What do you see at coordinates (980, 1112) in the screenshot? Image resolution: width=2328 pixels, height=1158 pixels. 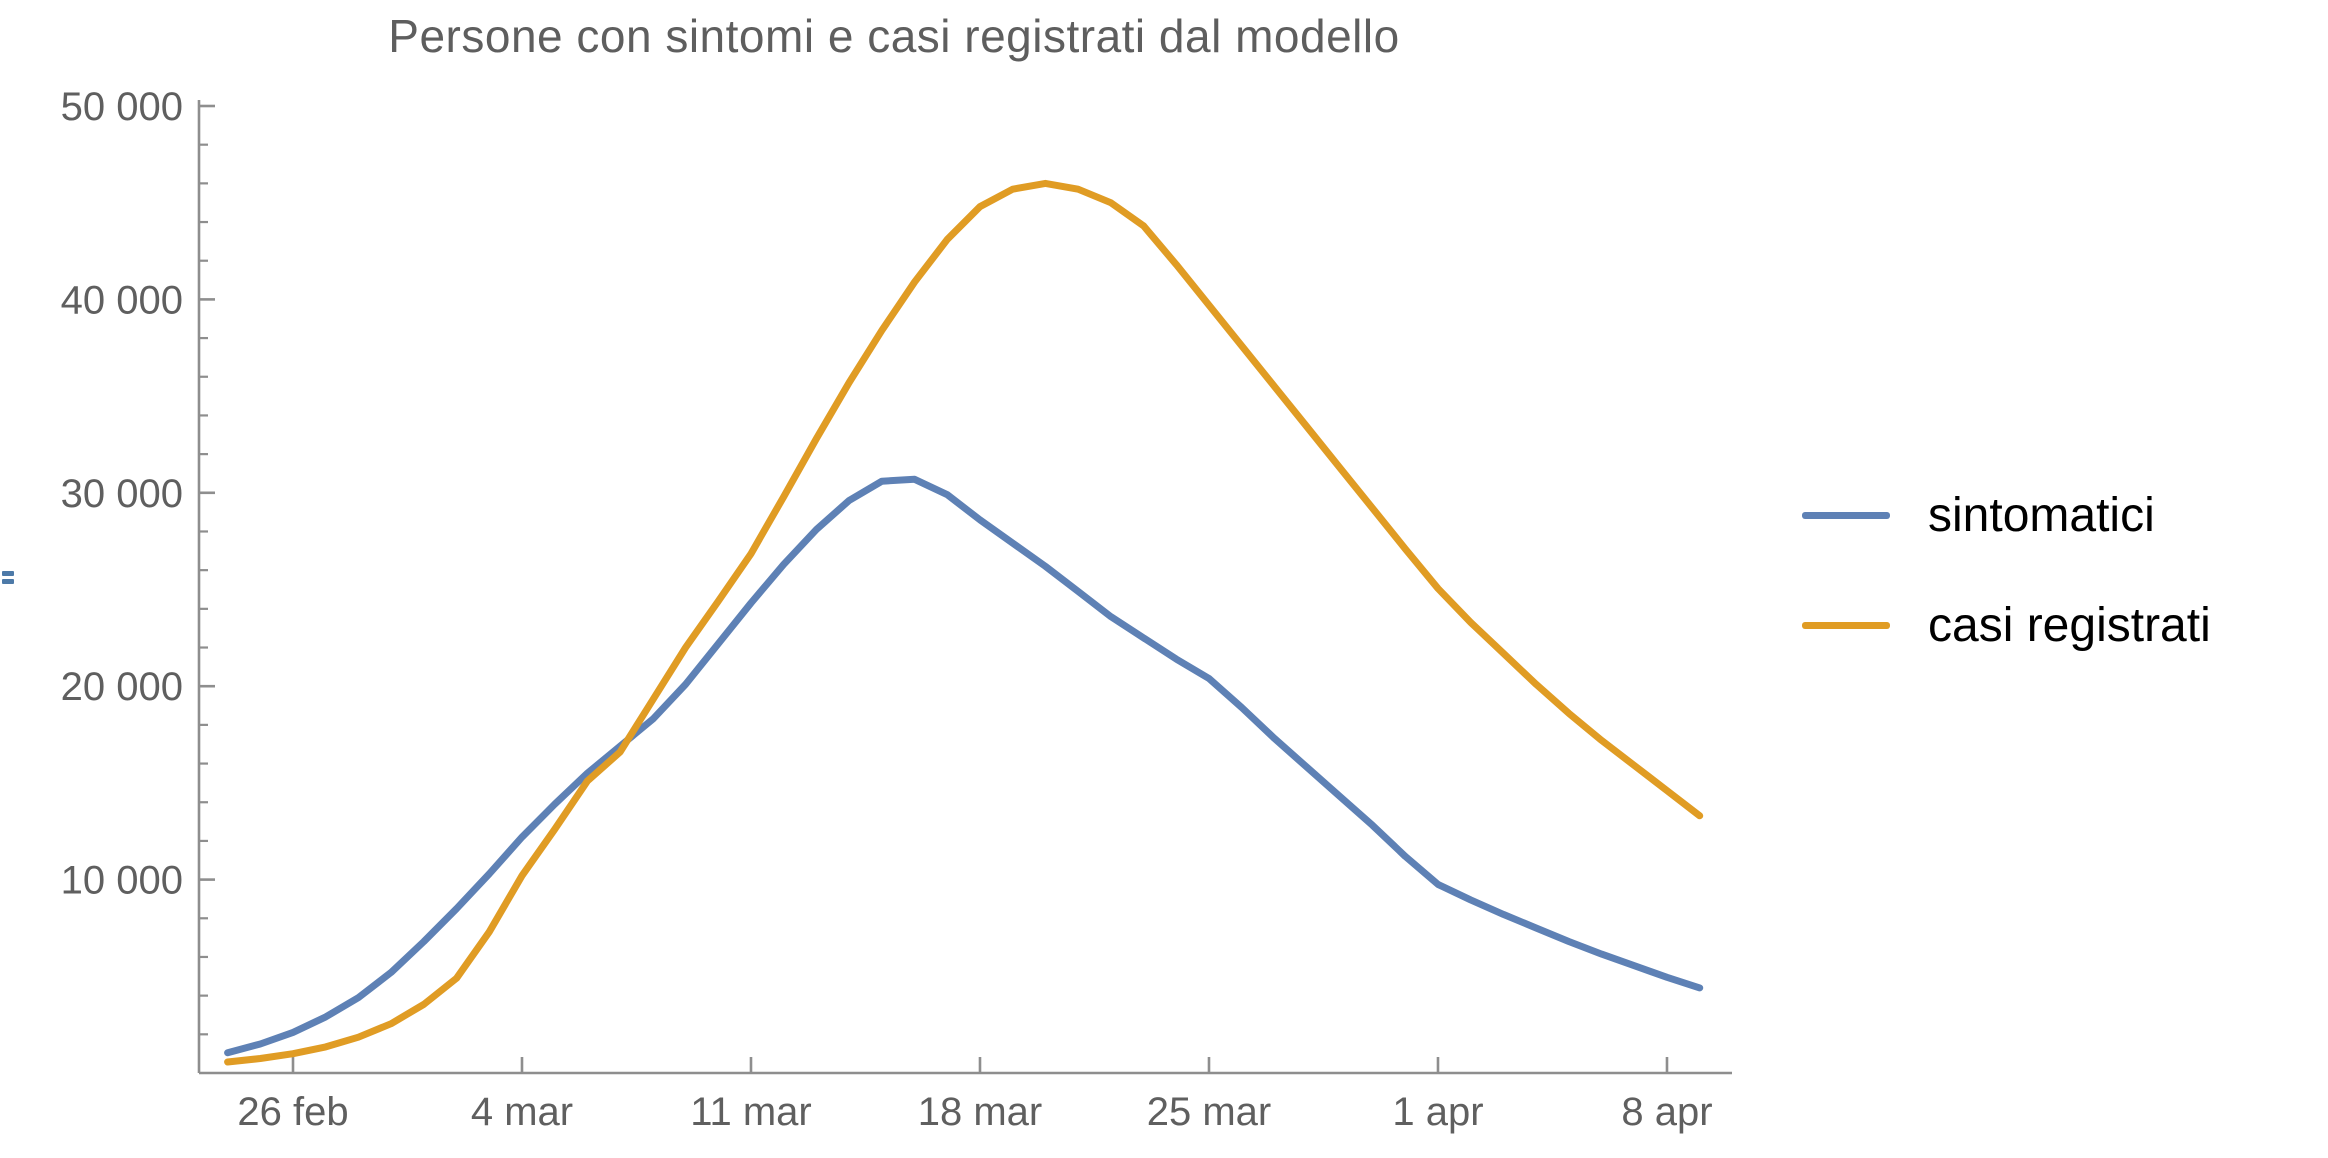 I see `x-axis-tick-label: 18 mar` at bounding box center [980, 1112].